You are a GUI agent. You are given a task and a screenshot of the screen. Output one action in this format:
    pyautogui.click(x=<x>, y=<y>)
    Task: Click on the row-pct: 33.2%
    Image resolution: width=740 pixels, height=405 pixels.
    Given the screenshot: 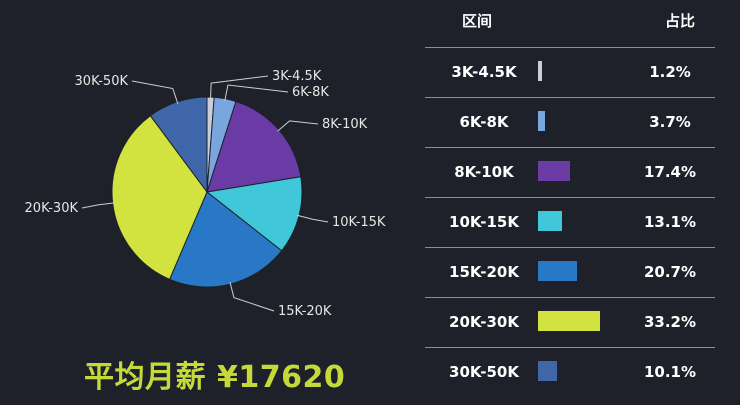 What is the action you would take?
    pyautogui.click(x=670, y=322)
    